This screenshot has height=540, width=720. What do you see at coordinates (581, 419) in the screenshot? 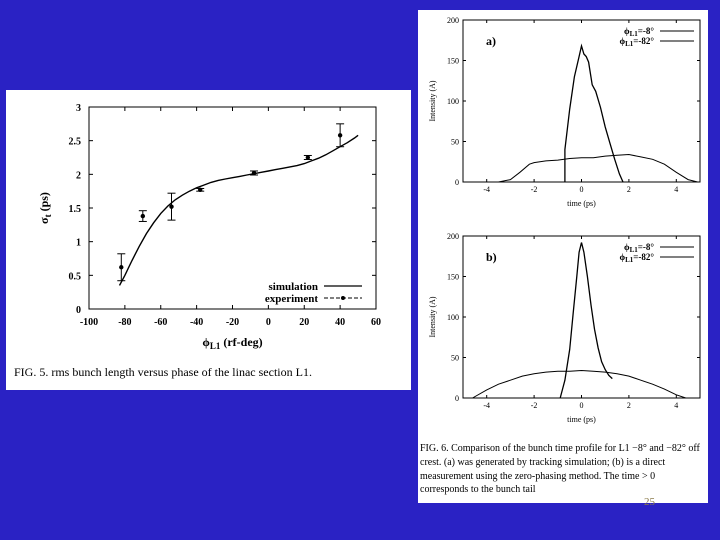
I see `fig6b-x-axis-label: time (ps)` at bounding box center [581, 419].